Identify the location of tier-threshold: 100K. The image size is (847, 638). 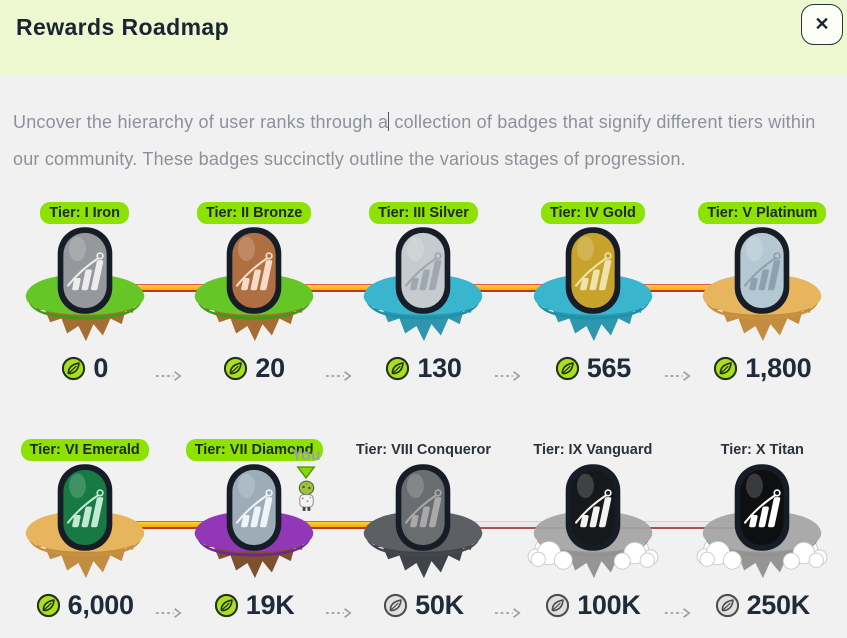
(593, 605).